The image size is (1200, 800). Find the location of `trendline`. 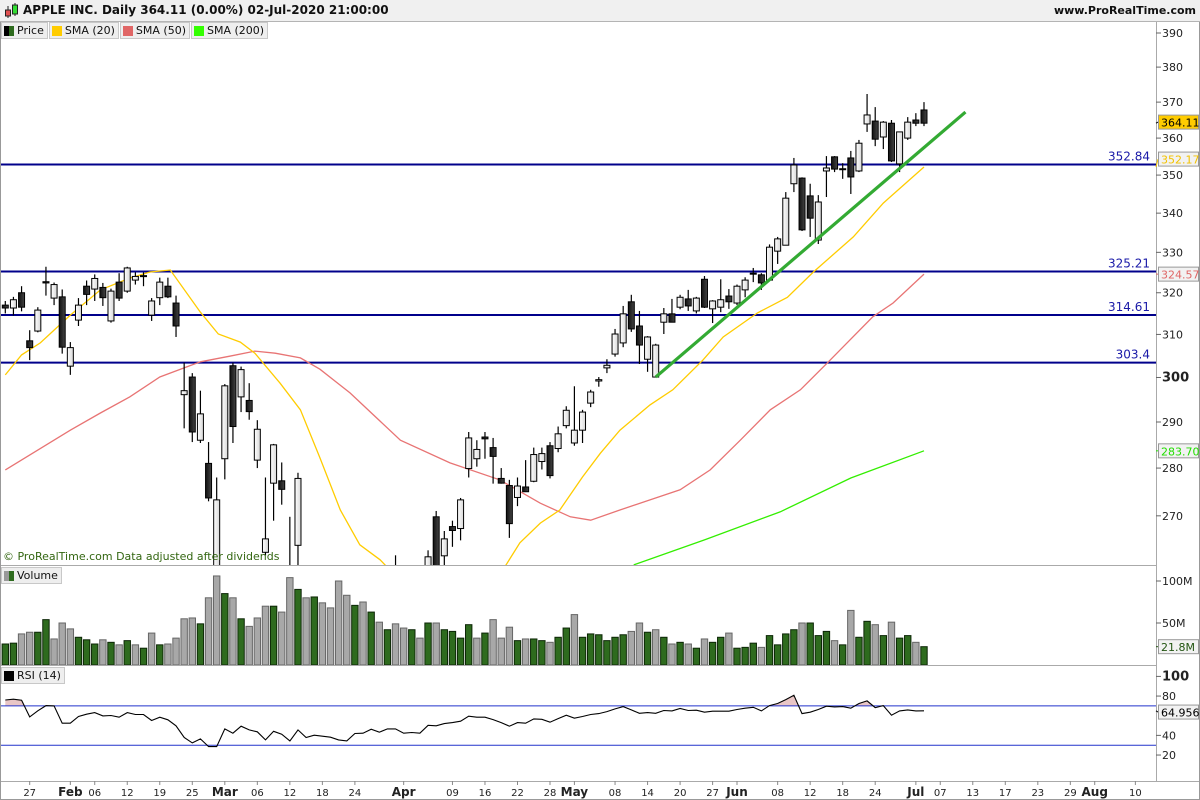

trendline is located at coordinates (810, 244).